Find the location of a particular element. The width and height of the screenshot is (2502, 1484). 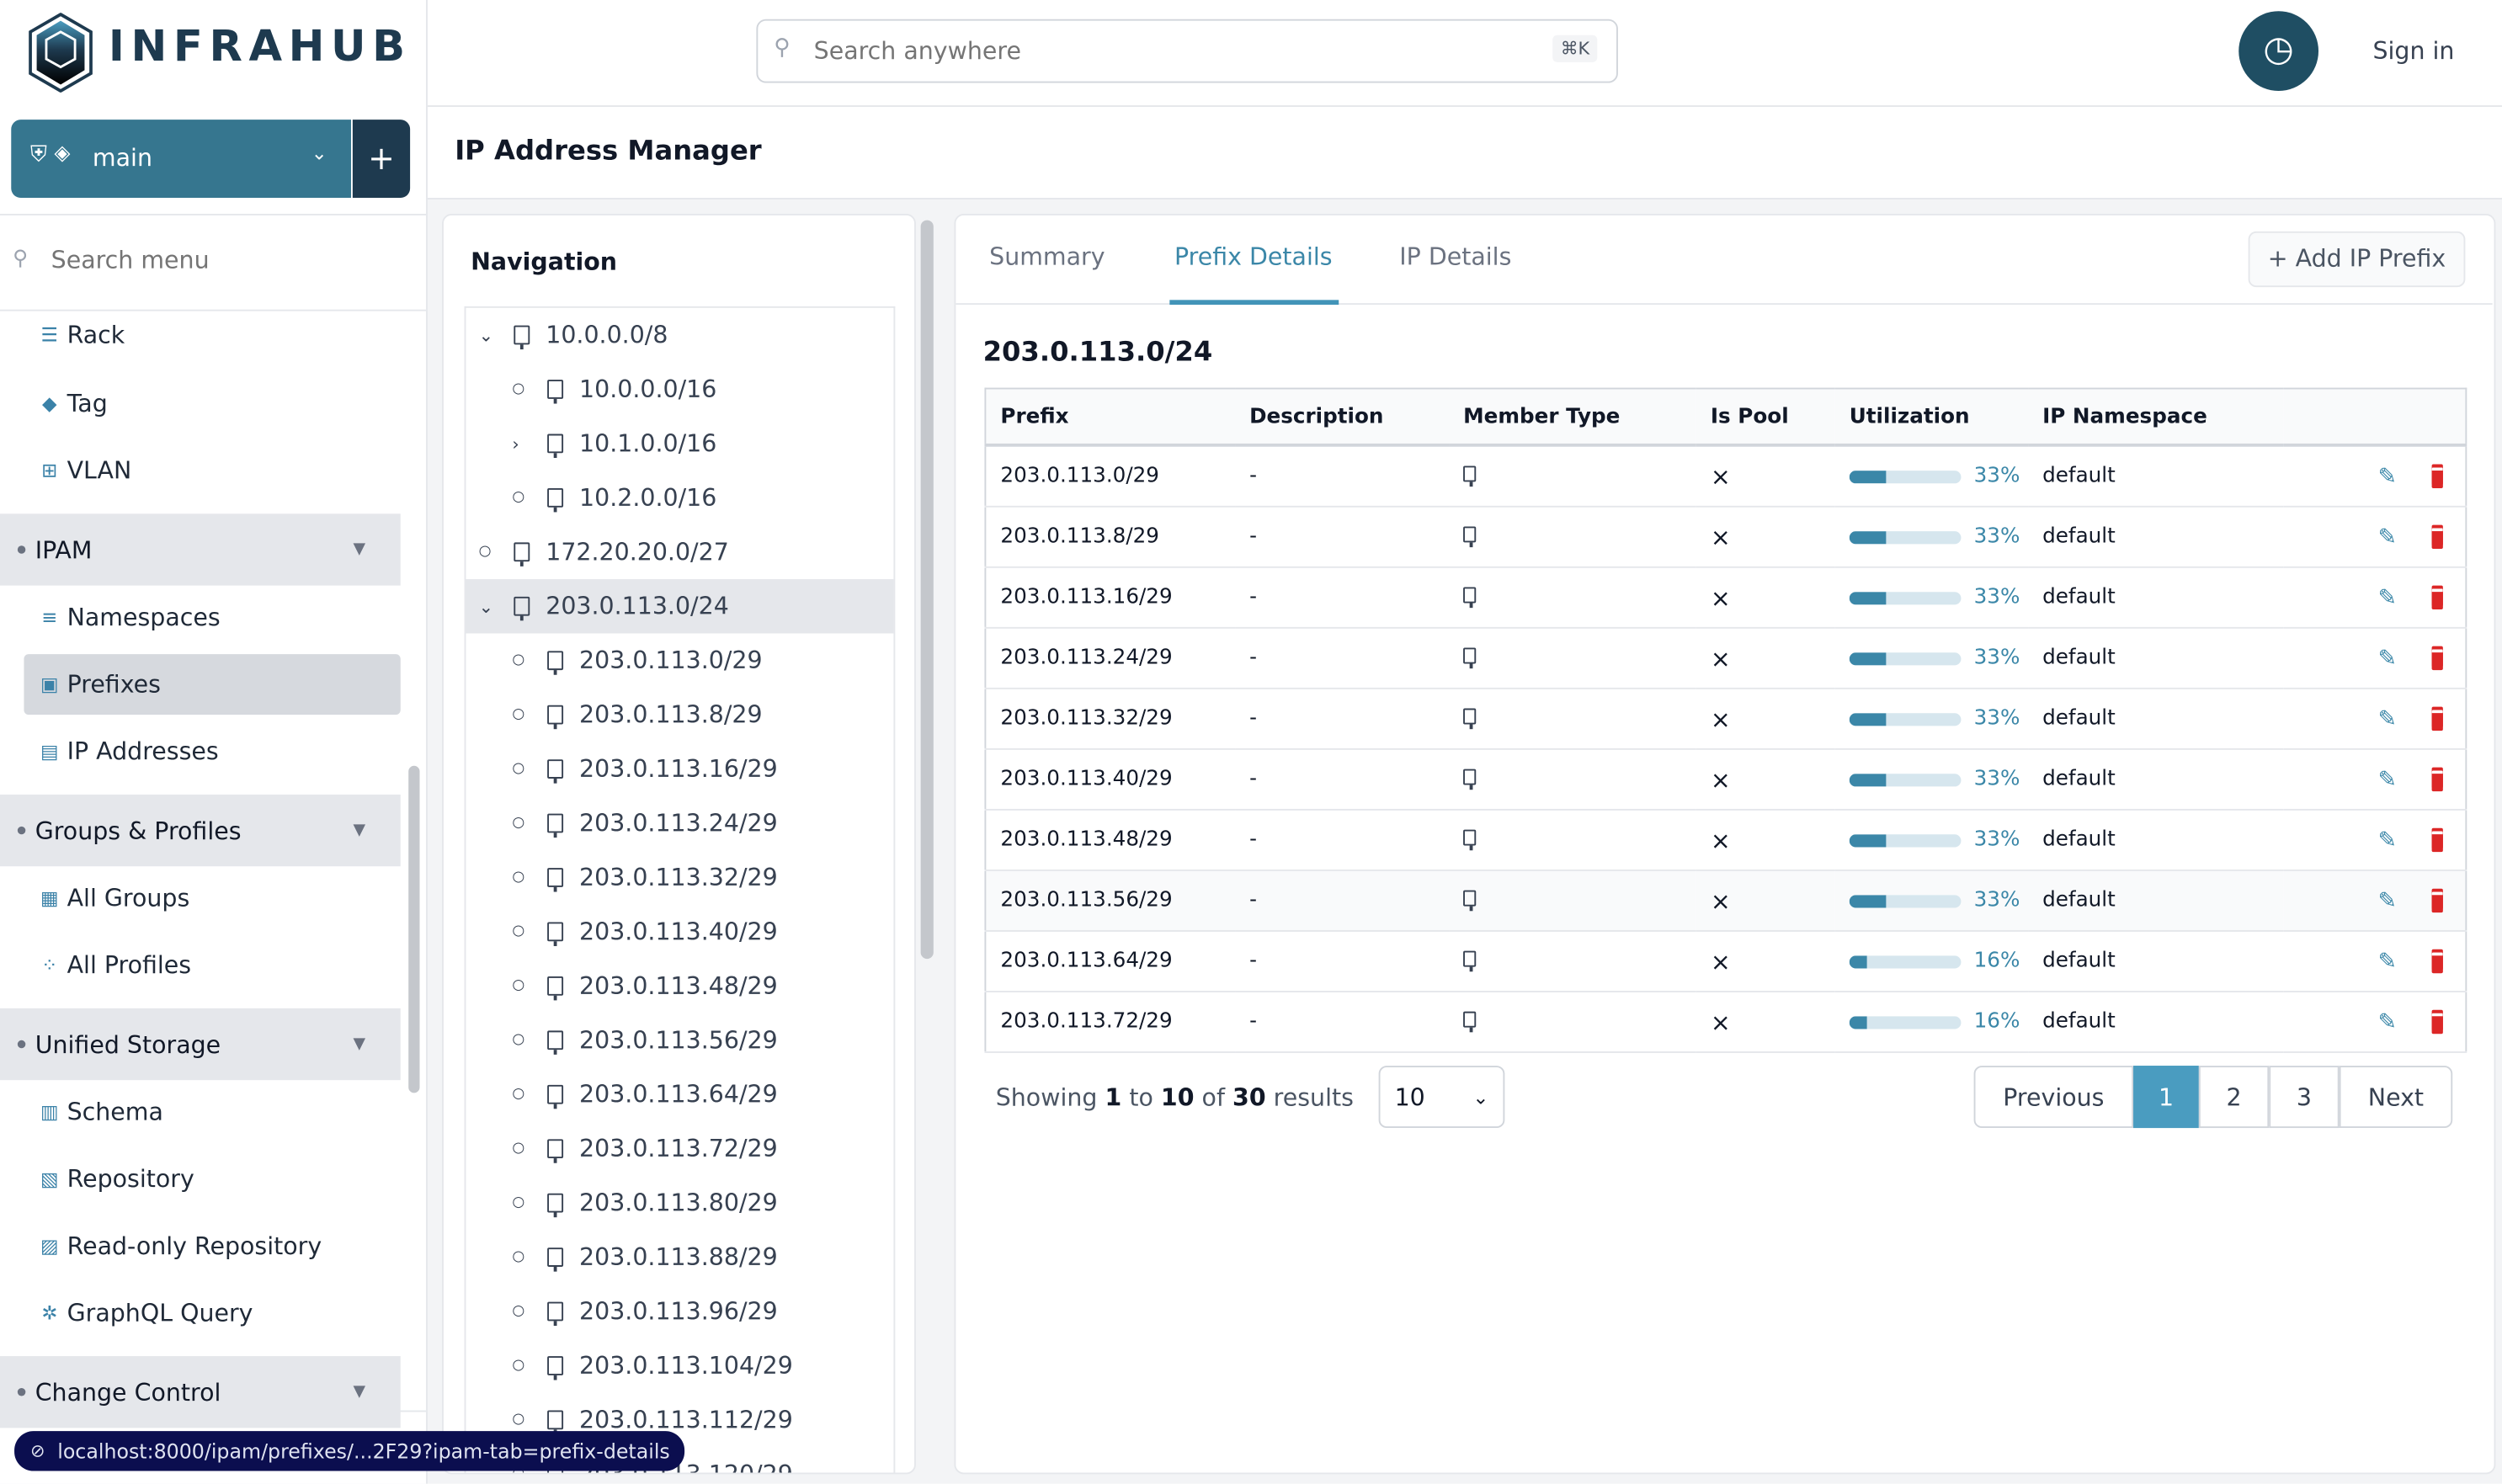

table-row: 203.0.113.48/29- × 33% default ✎ is located at coordinates (1726, 840).